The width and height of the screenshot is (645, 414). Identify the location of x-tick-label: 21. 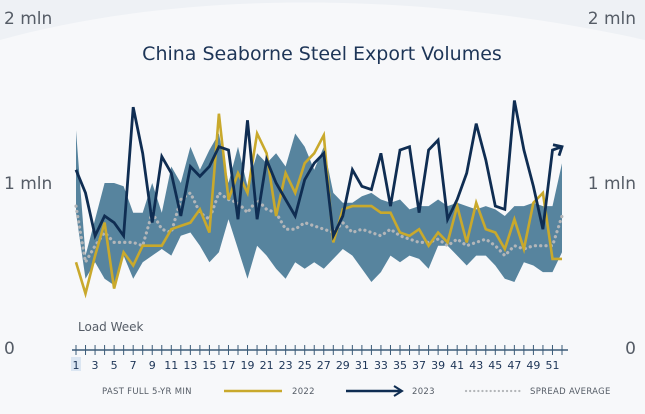
(267, 365).